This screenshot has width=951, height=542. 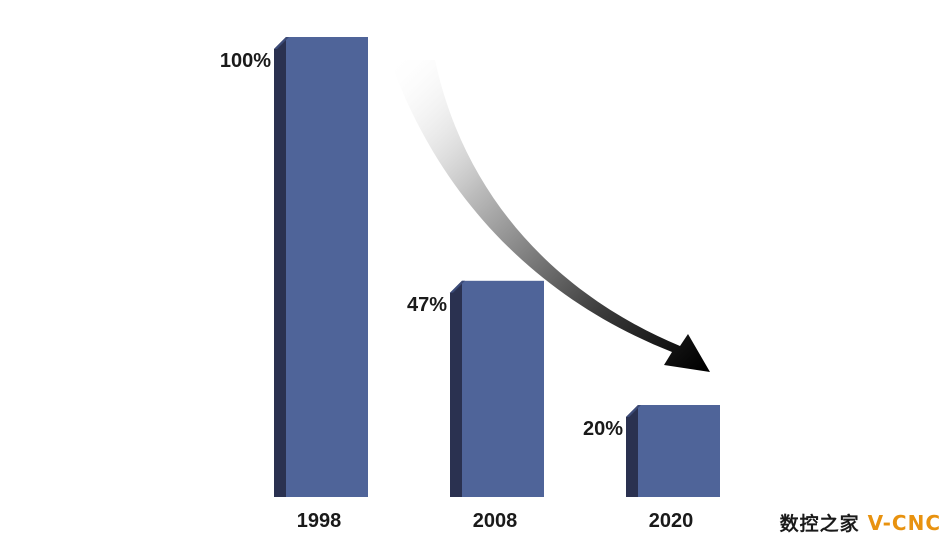 What do you see at coordinates (503, 388) in the screenshot?
I see `bar-2008` at bounding box center [503, 388].